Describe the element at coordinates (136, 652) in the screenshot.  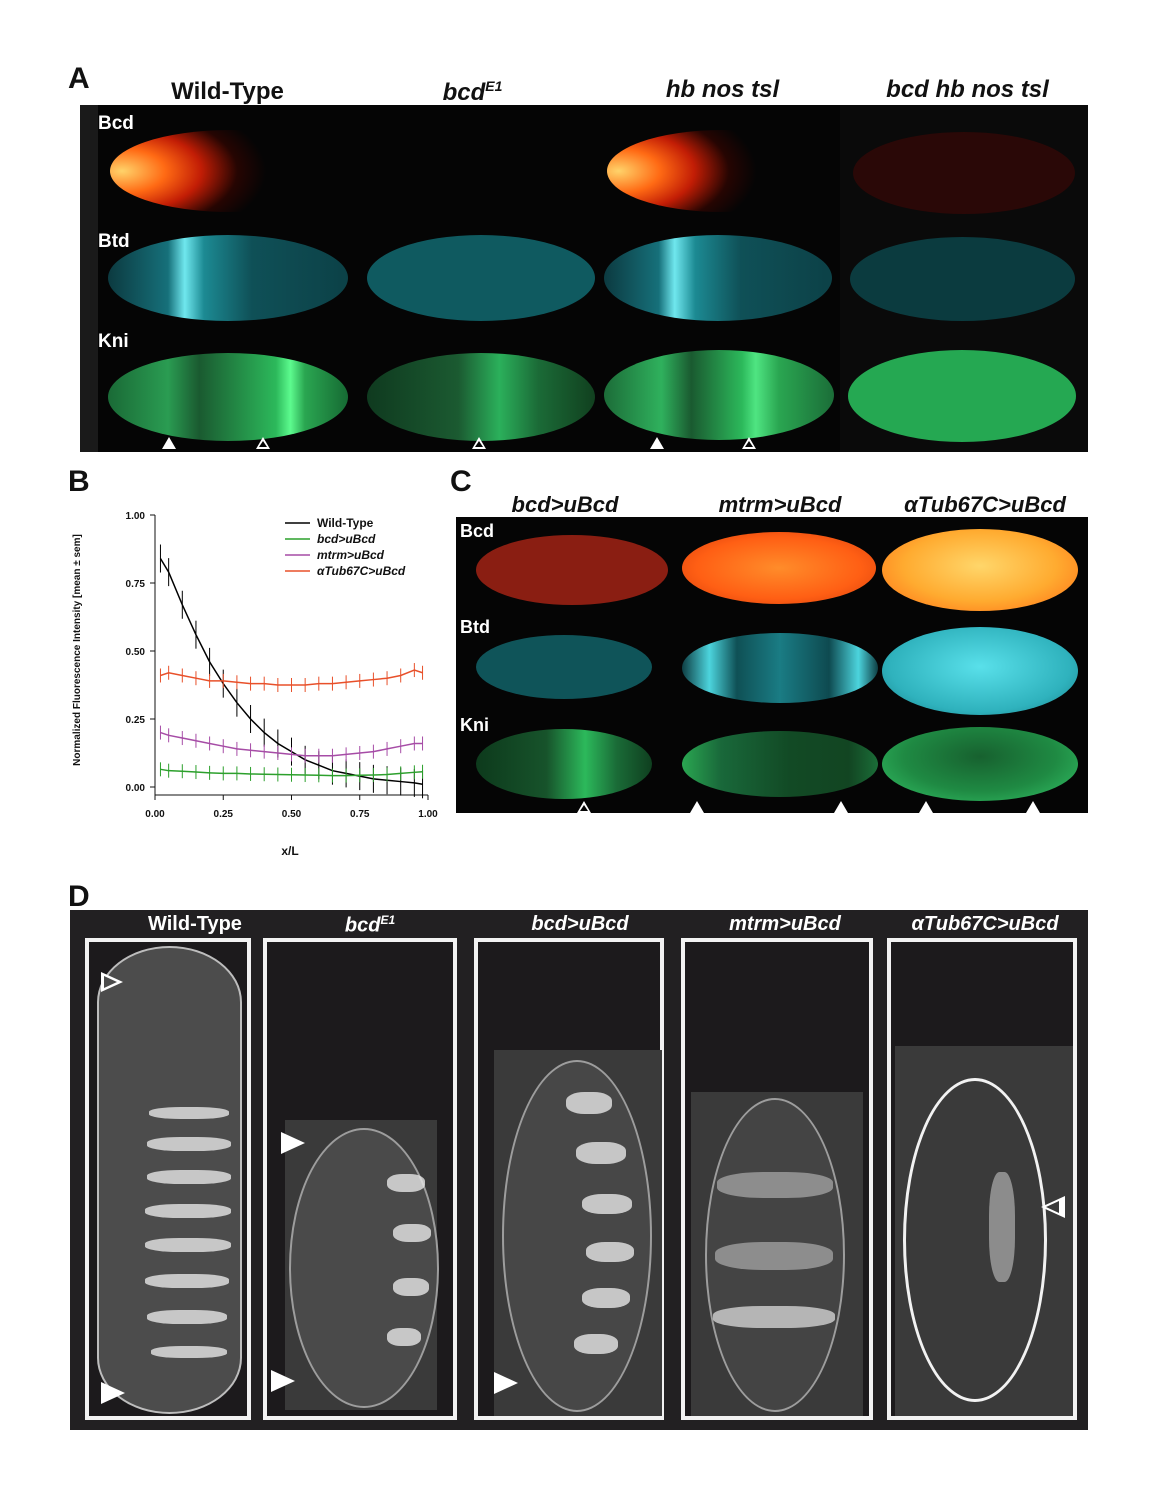
I see `y-tick-label: 0.50` at that location.